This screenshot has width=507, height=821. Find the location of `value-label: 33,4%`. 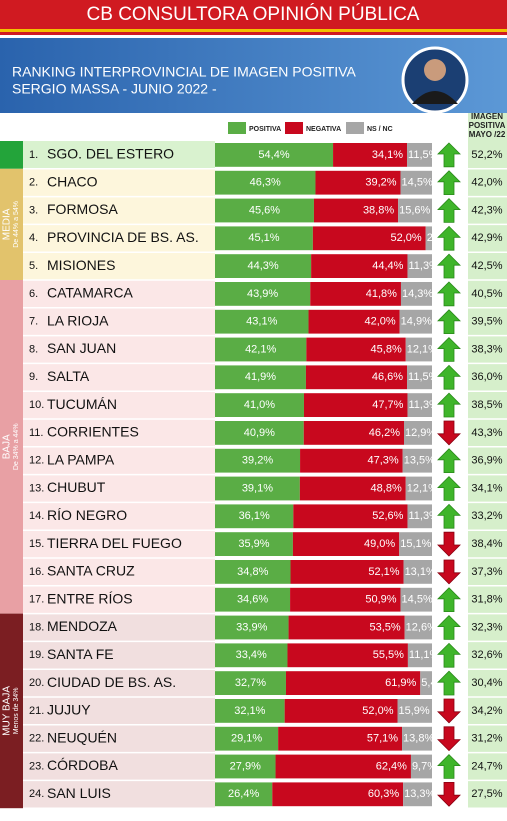

value-label: 33,4% is located at coordinates (251, 655).